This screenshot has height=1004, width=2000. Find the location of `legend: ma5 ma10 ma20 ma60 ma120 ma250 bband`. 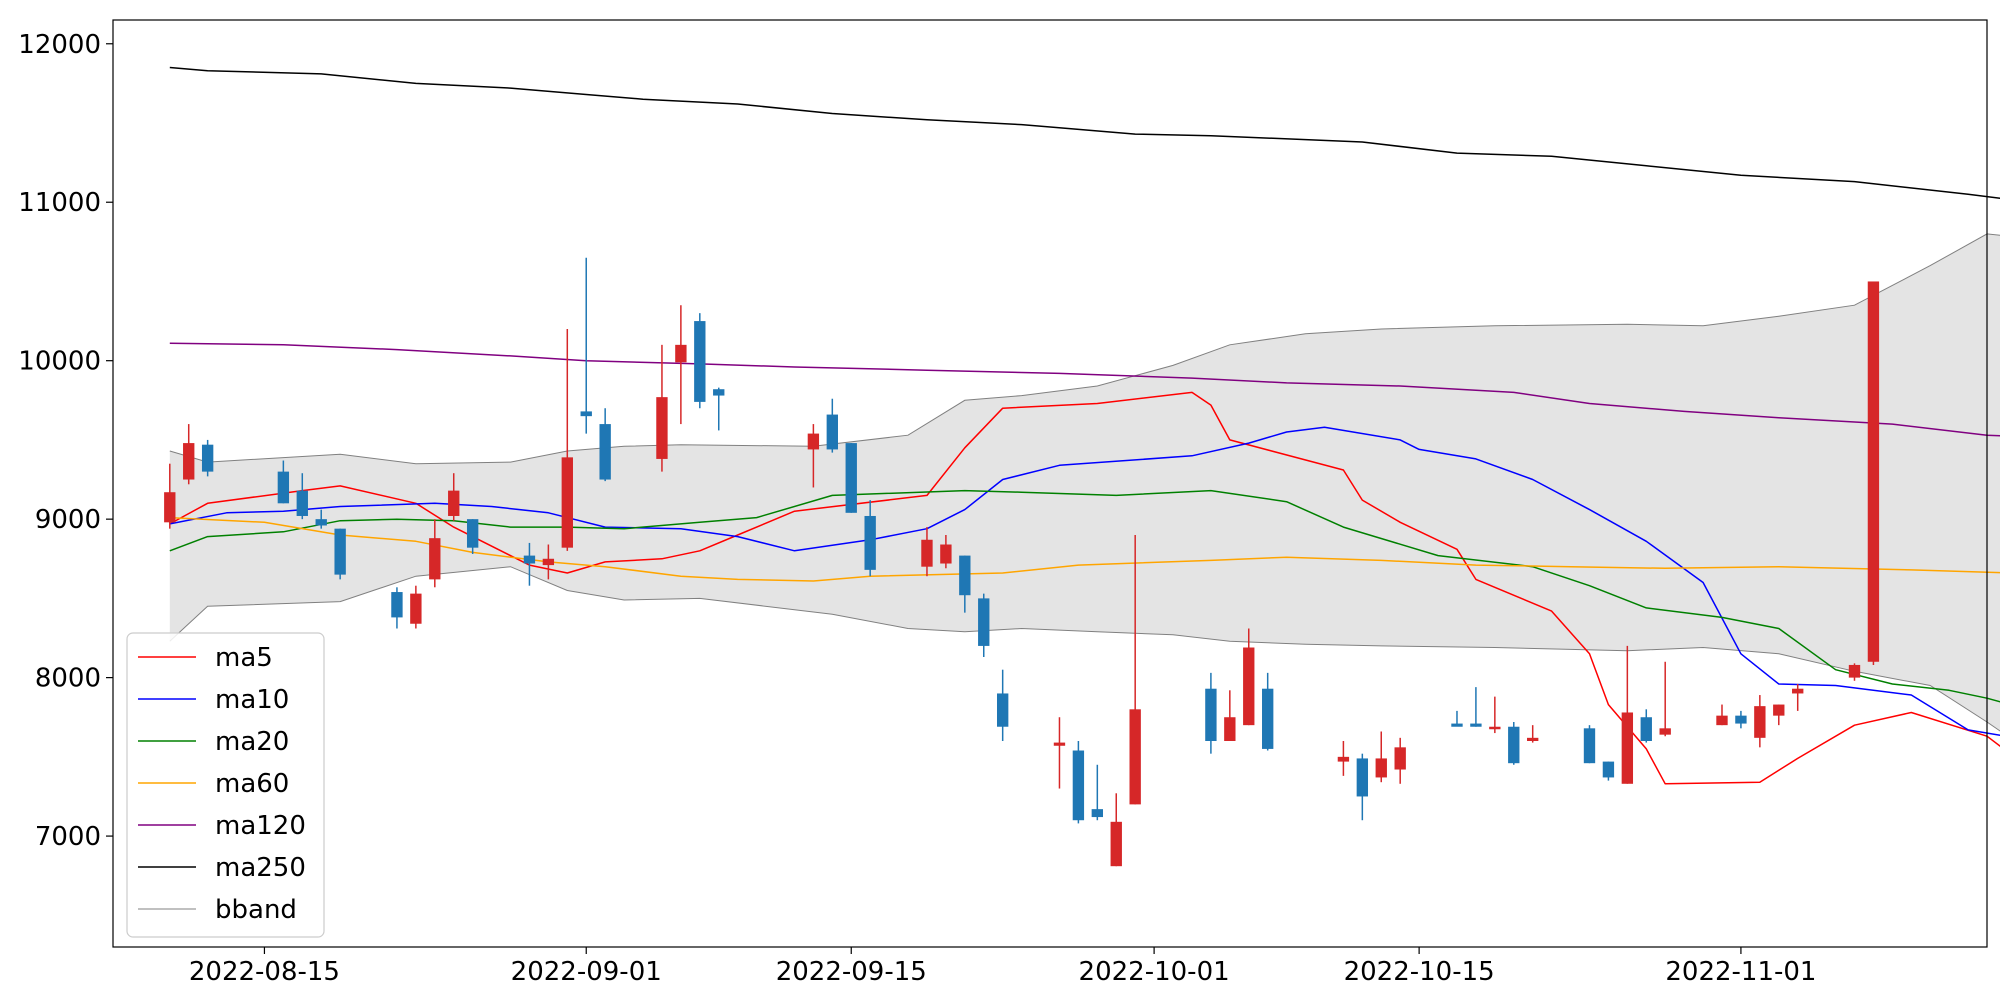

legend: ma5 ma10 ma20 ma60 ma120 ma250 bband is located at coordinates (225, 785).